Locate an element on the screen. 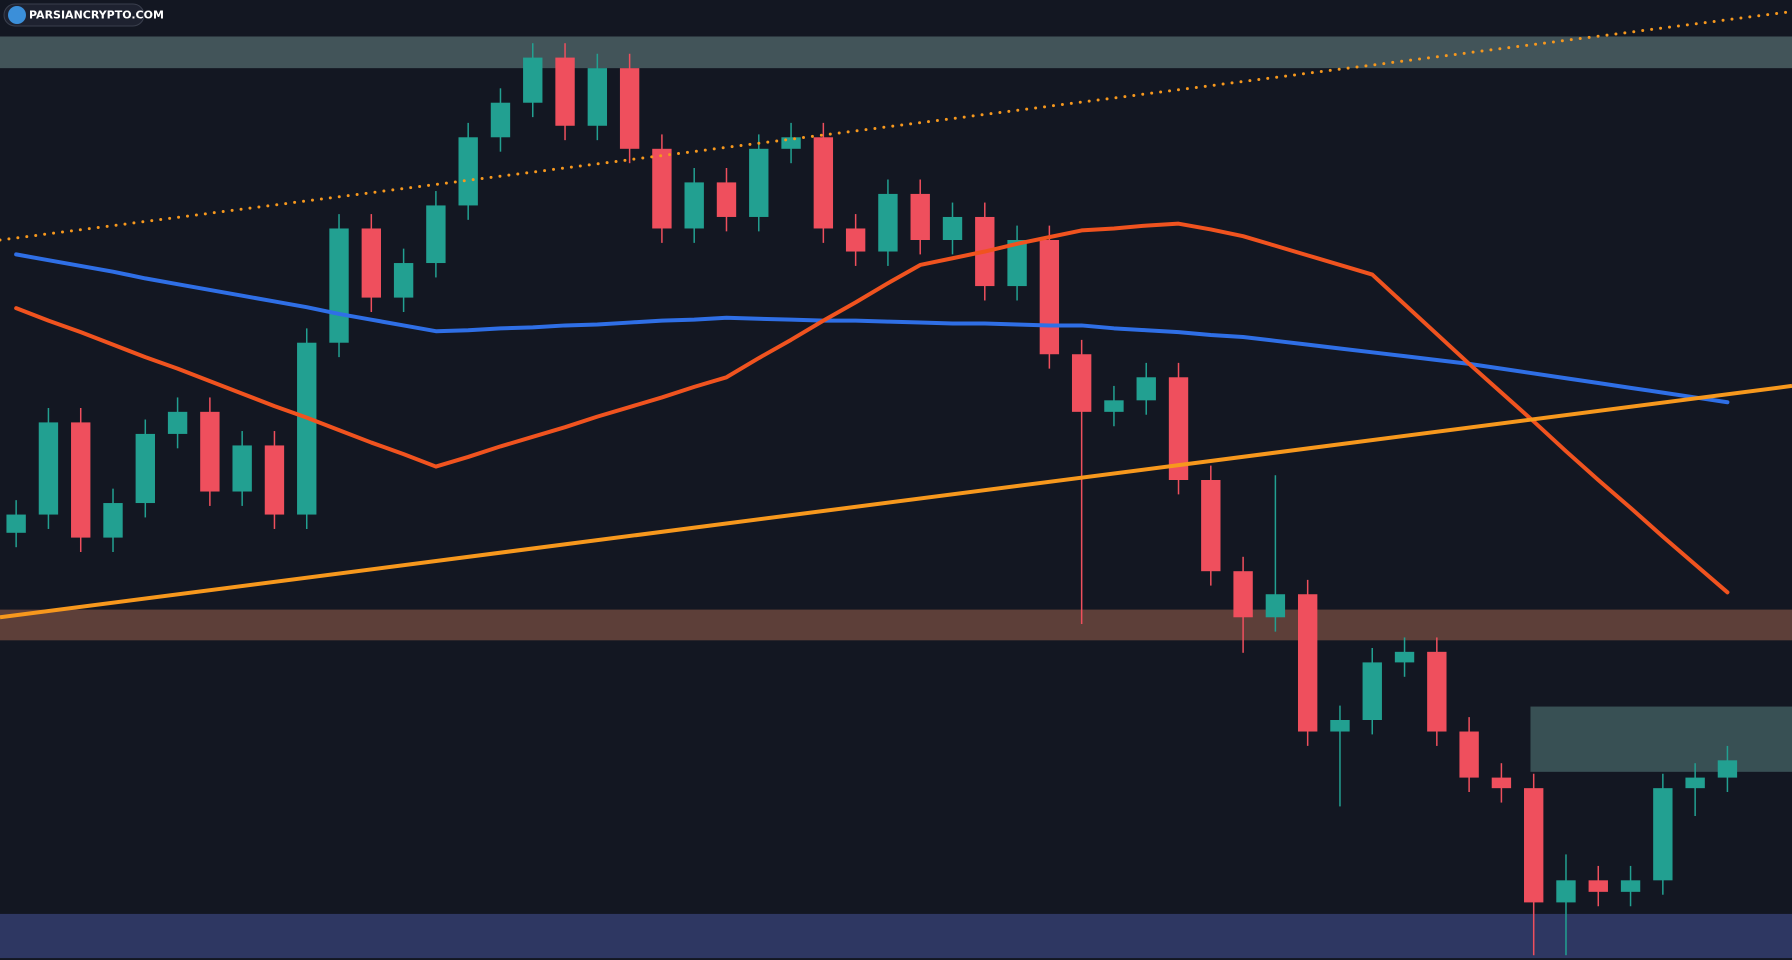 The width and height of the screenshot is (1792, 960). watermark-icon is located at coordinates (17, 15).